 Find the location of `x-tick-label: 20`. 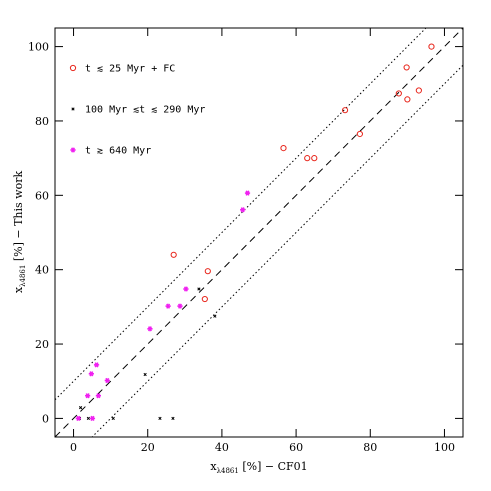

x-tick-label: 20 is located at coordinates (148, 447).